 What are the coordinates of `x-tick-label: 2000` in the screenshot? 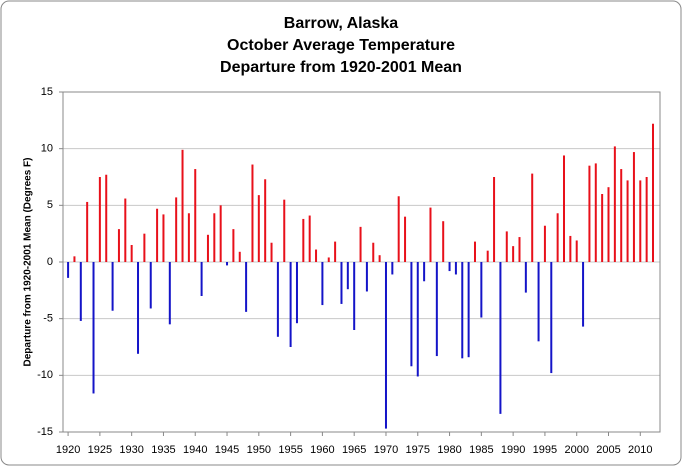 It's located at (576, 450).